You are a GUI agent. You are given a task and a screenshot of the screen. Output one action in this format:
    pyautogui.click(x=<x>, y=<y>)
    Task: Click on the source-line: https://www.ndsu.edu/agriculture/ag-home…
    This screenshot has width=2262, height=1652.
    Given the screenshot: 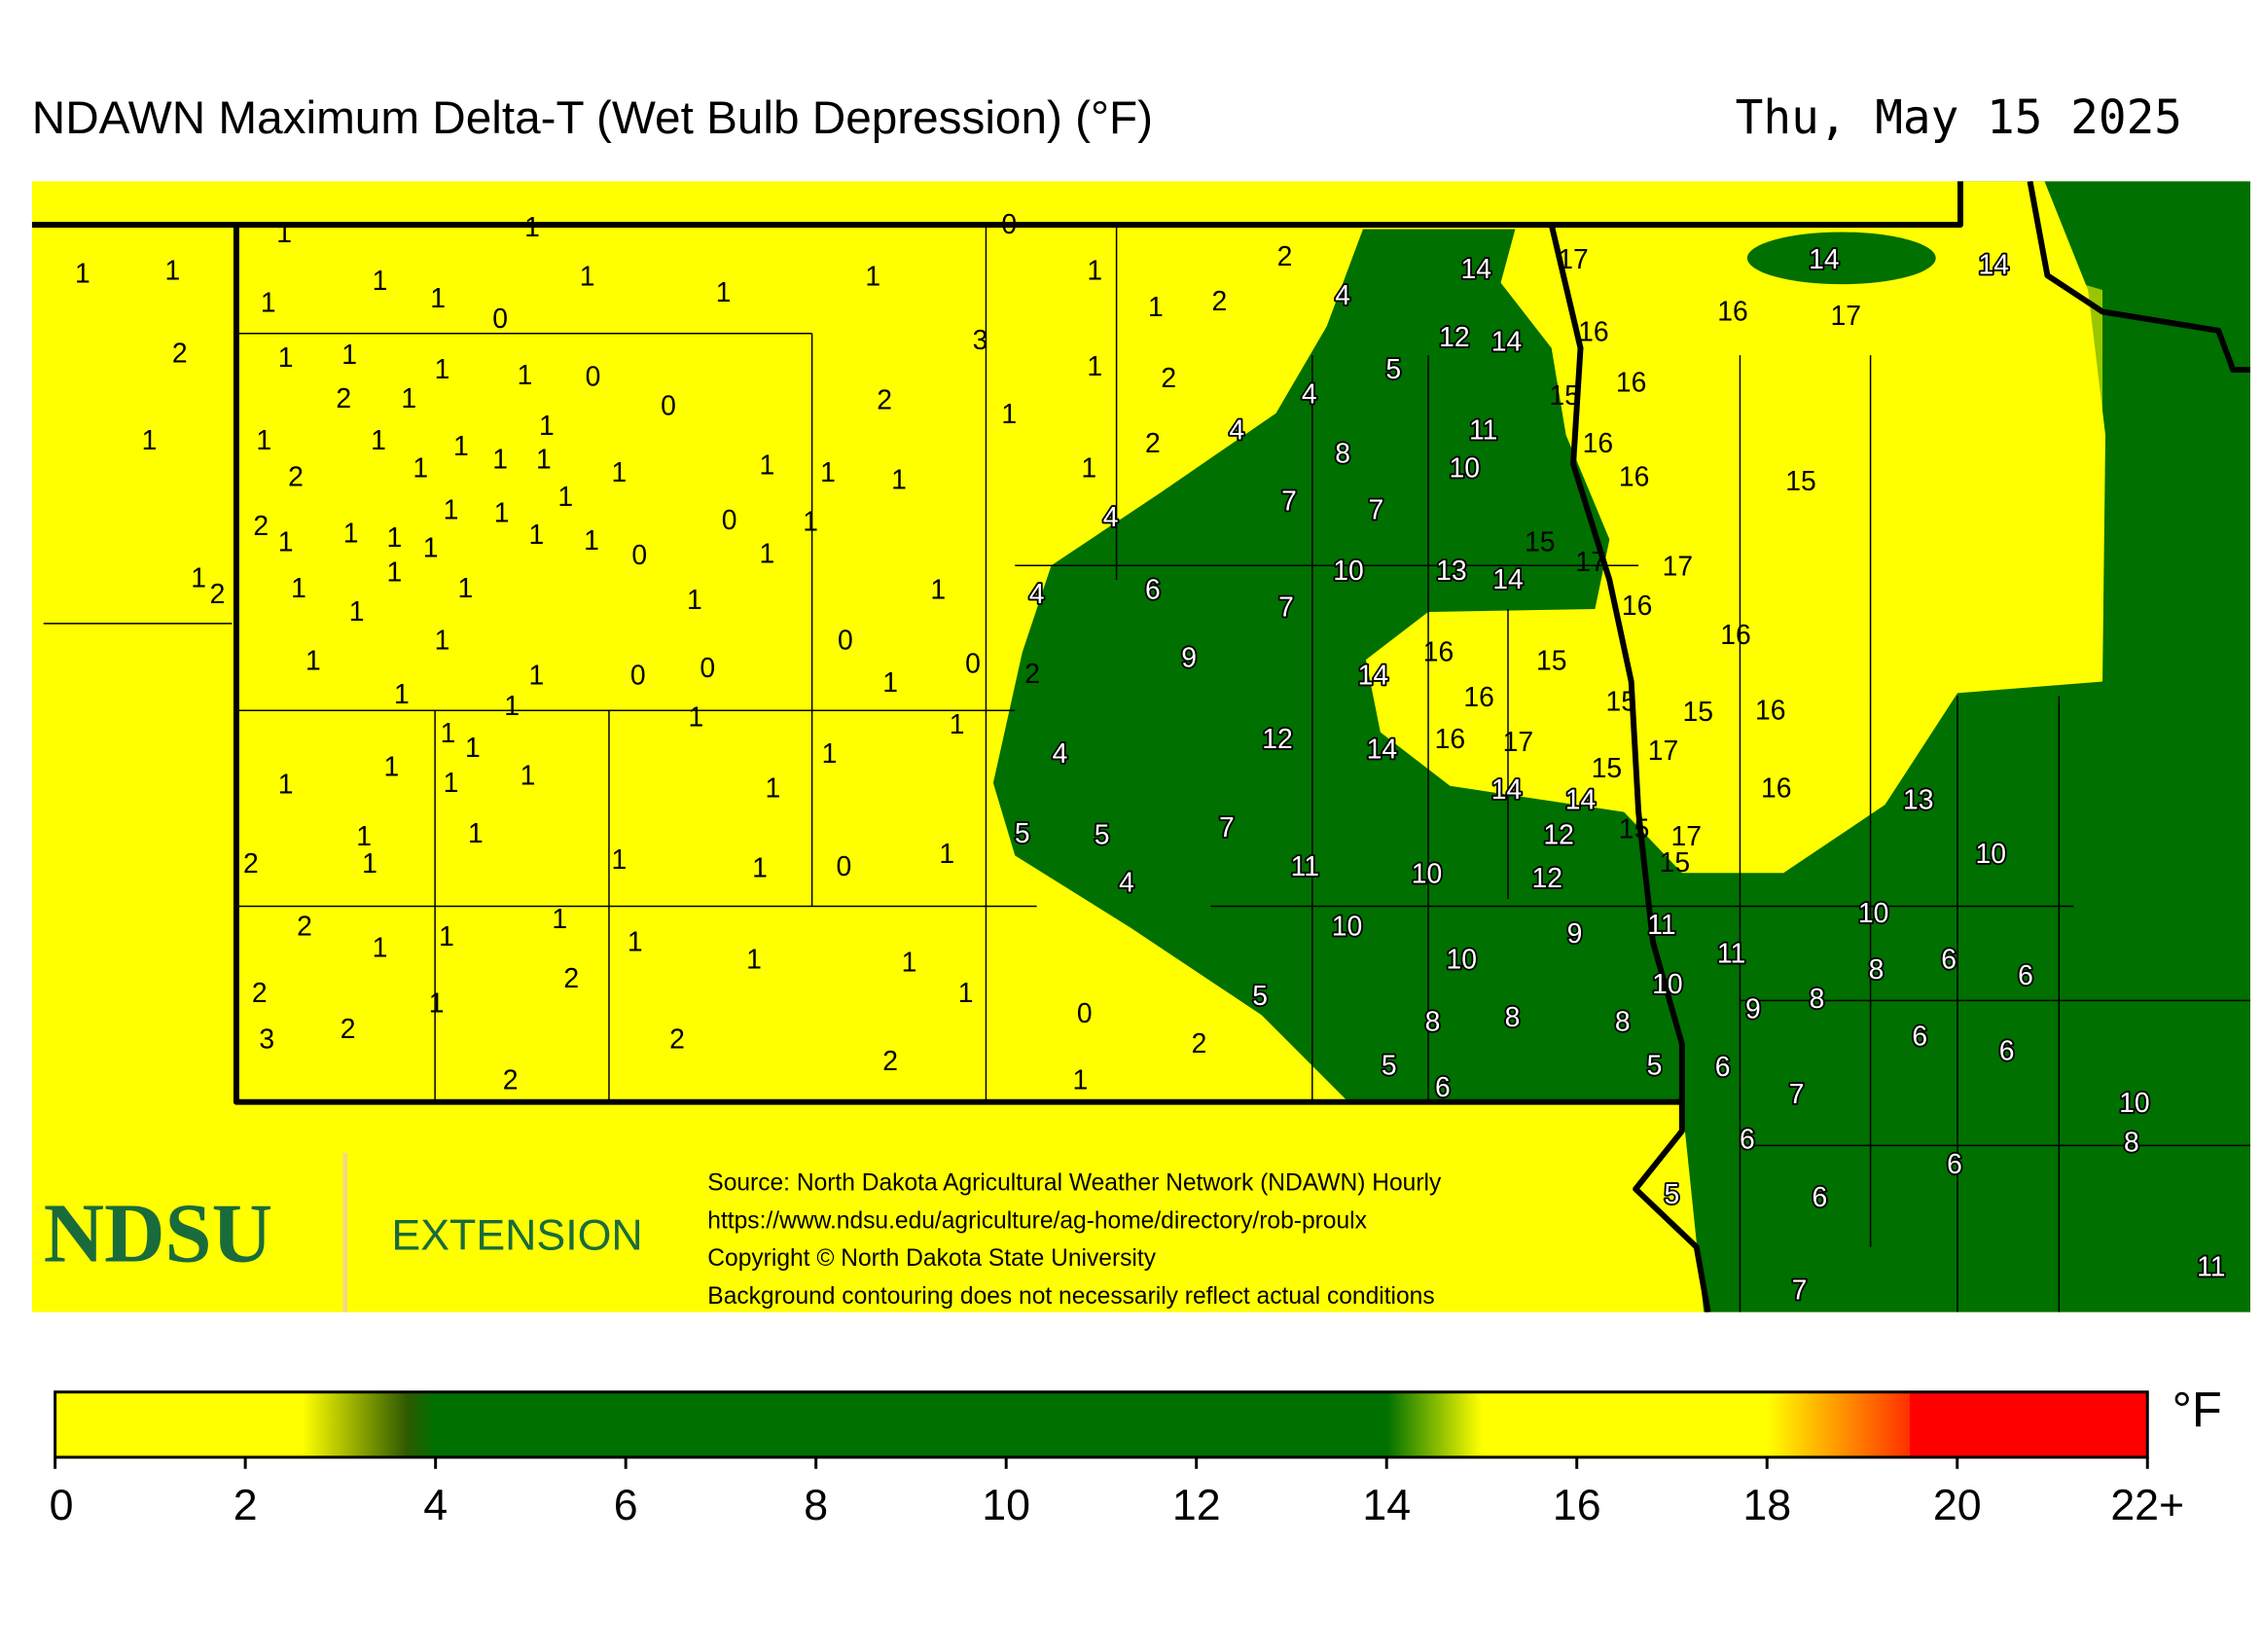 What is the action you would take?
    pyautogui.click(x=1037, y=1220)
    